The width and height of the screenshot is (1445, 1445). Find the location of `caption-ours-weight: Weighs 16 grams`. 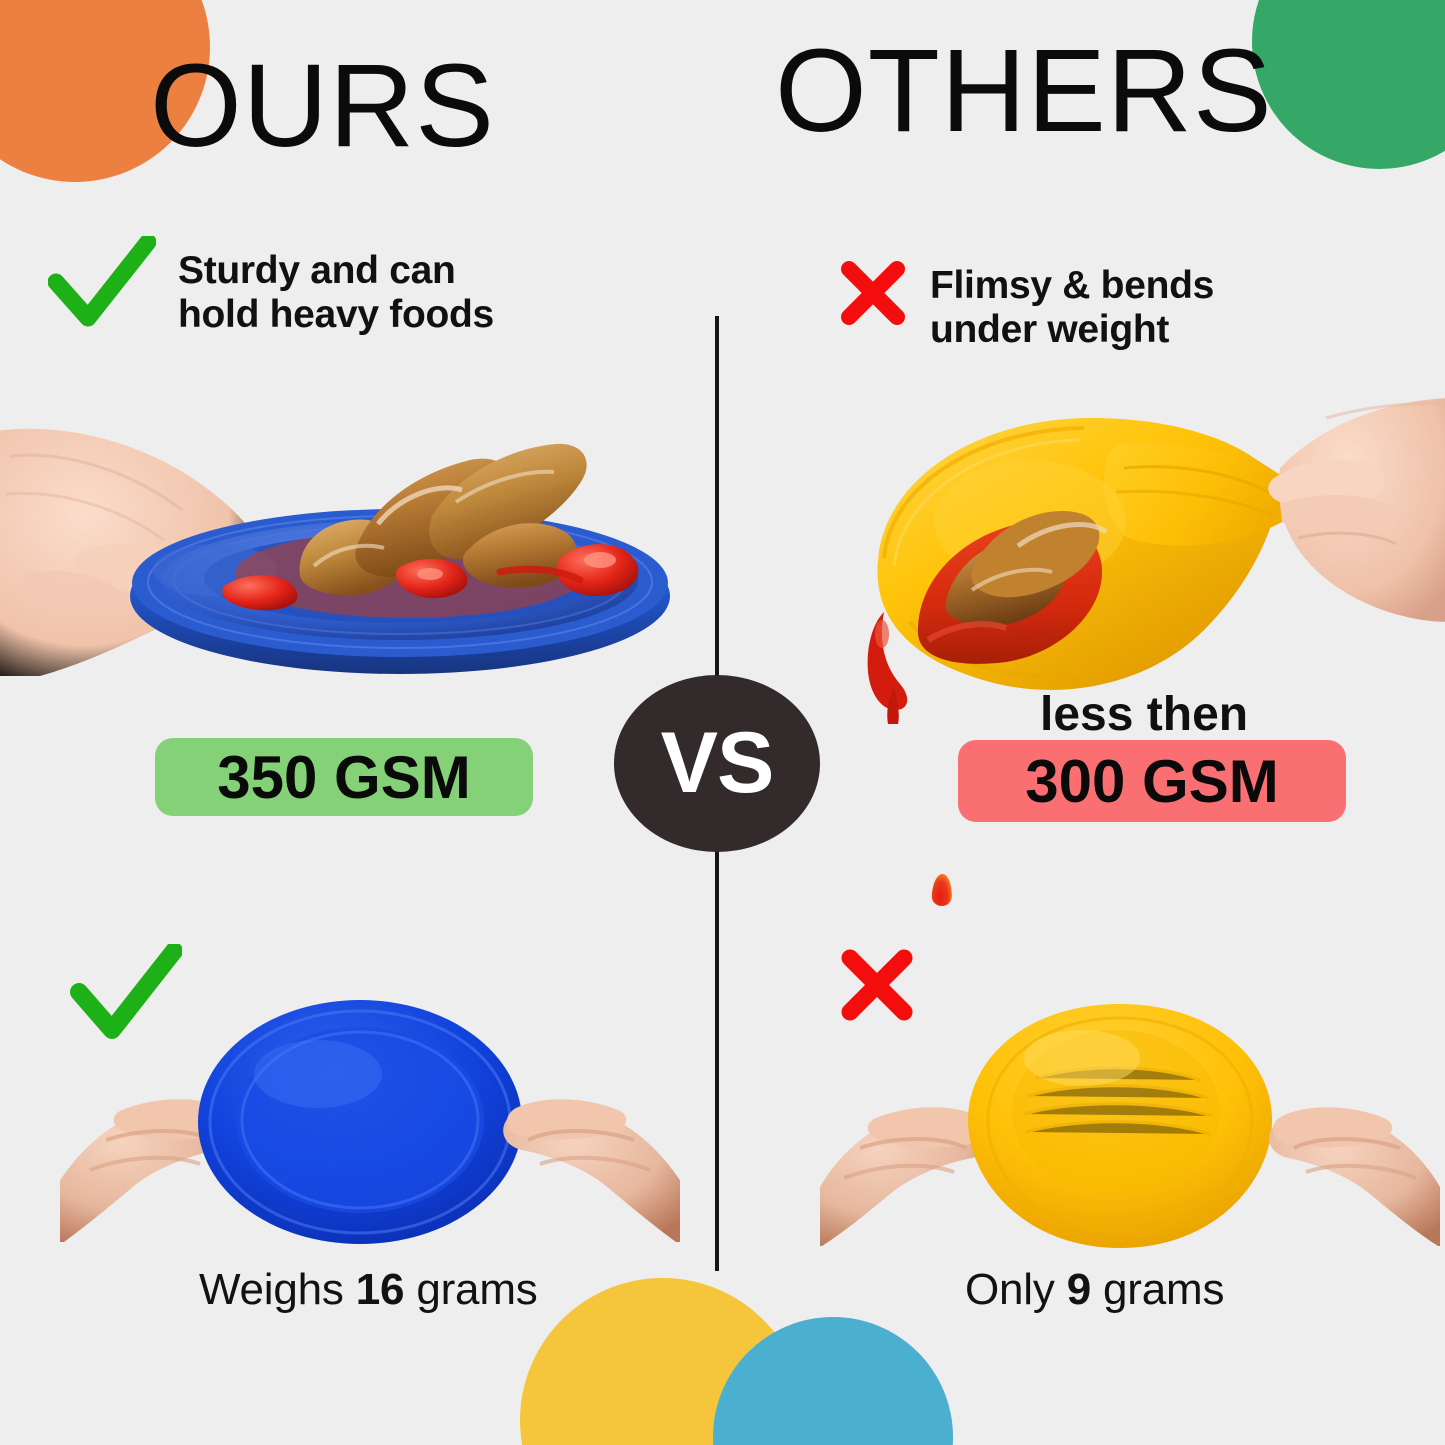

caption-ours-weight: Weighs 16 grams is located at coordinates (368, 1290).